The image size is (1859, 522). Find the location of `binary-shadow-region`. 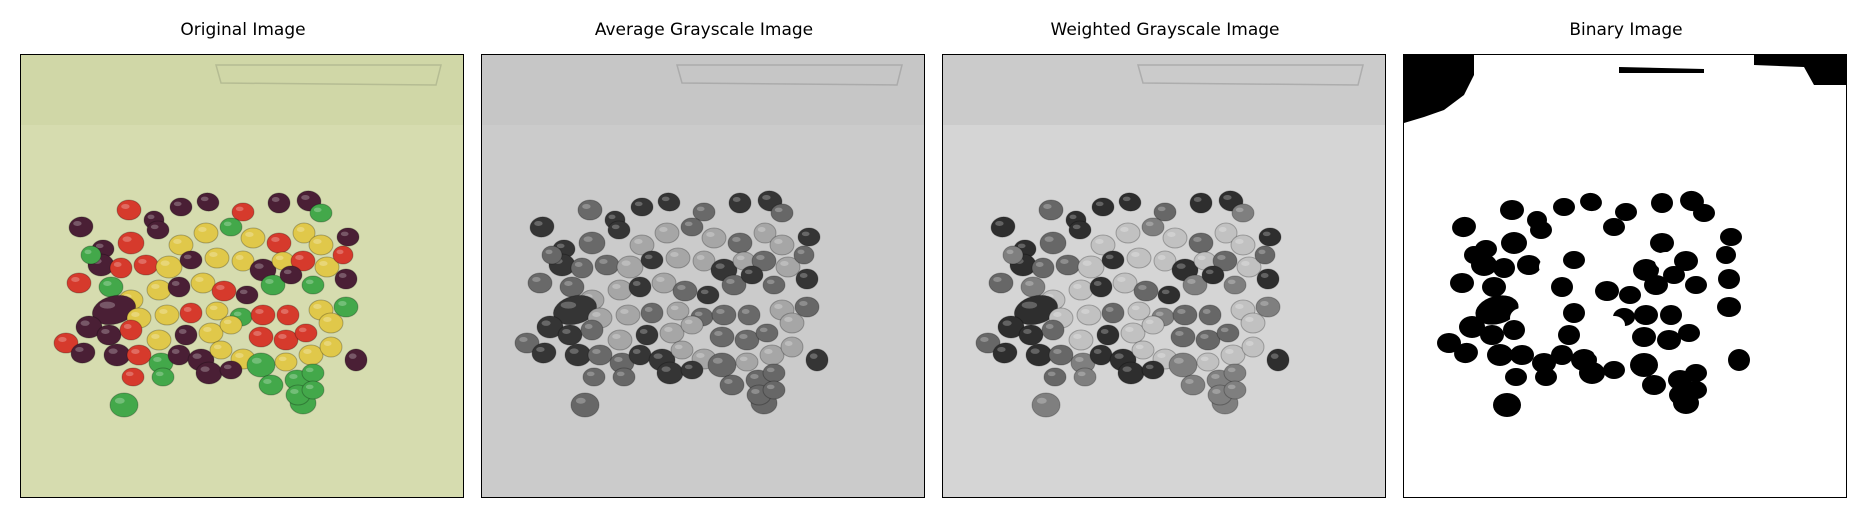

binary-shadow-region is located at coordinates (1439, 89).